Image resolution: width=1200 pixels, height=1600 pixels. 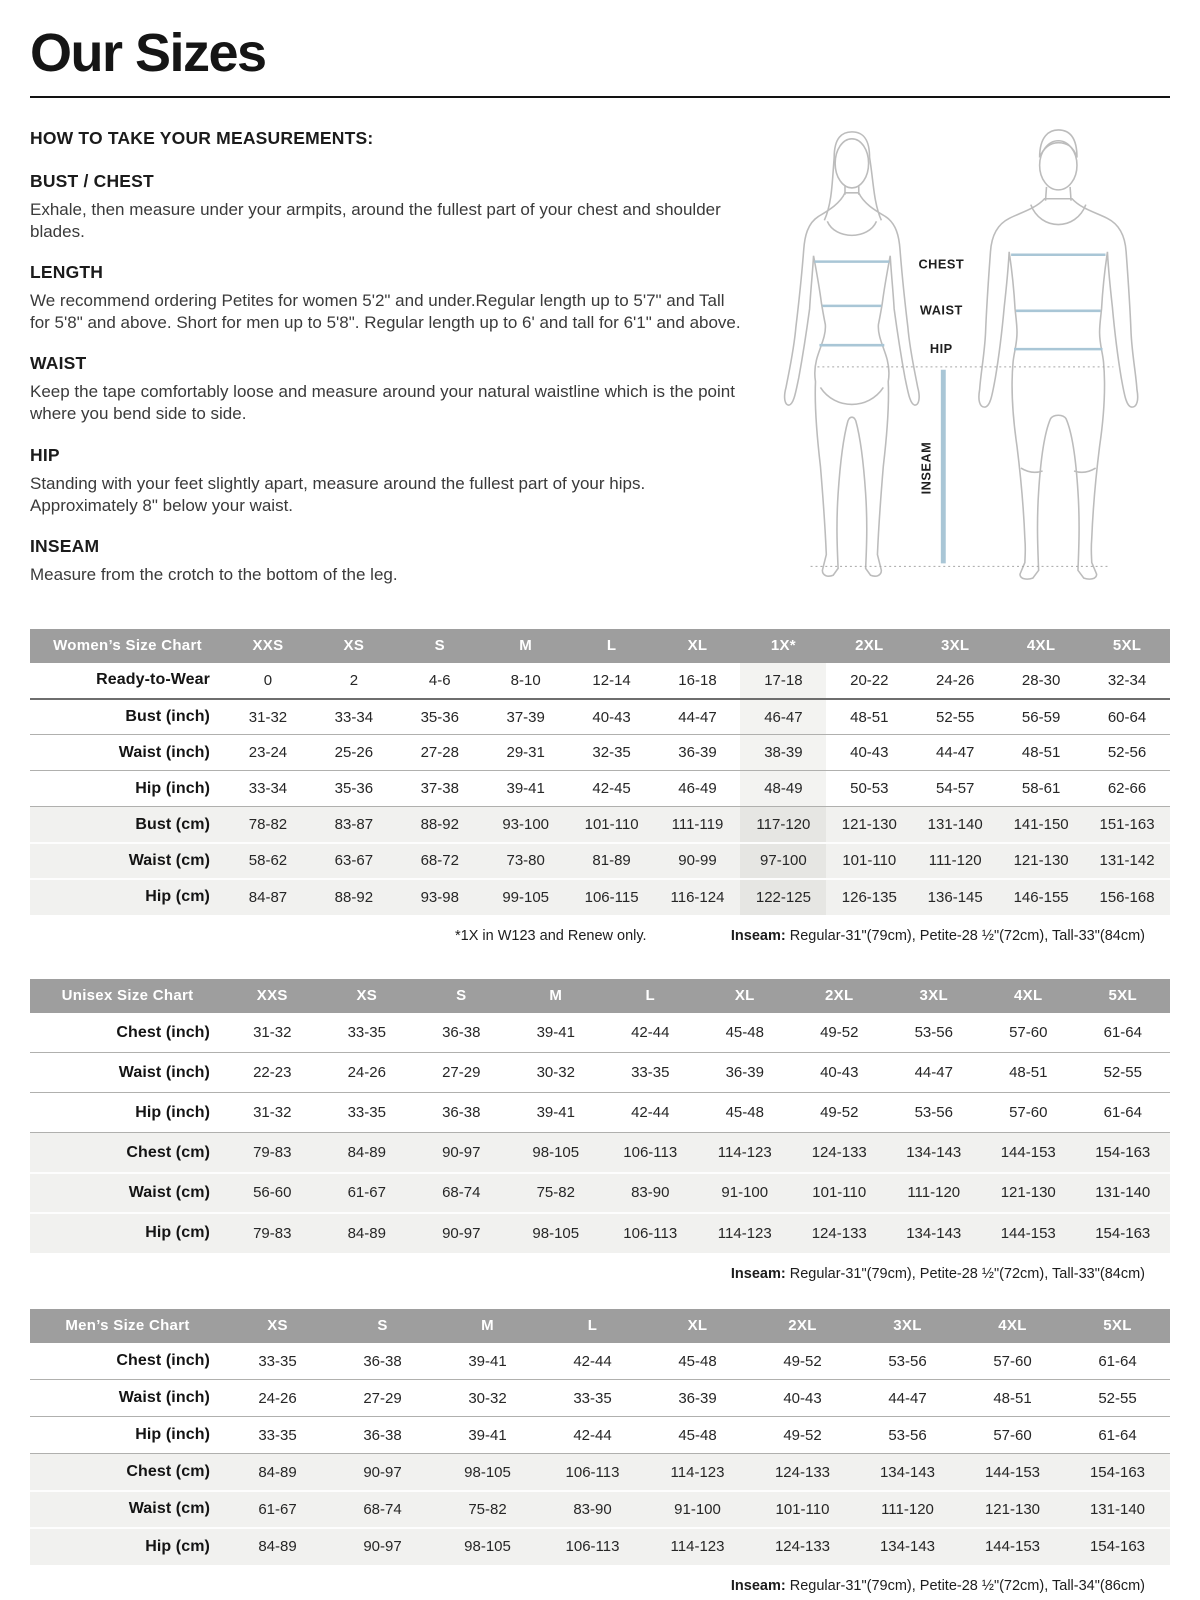 What do you see at coordinates (744, 1153) in the screenshot?
I see `size-cell: 114-123` at bounding box center [744, 1153].